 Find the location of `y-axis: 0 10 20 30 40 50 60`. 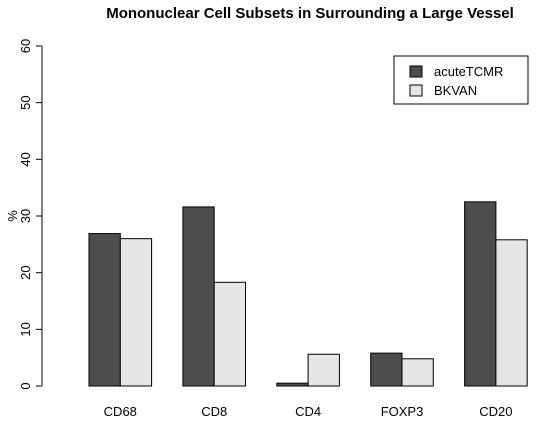

y-axis: 0 10 20 30 40 50 60 is located at coordinates (30, 214).